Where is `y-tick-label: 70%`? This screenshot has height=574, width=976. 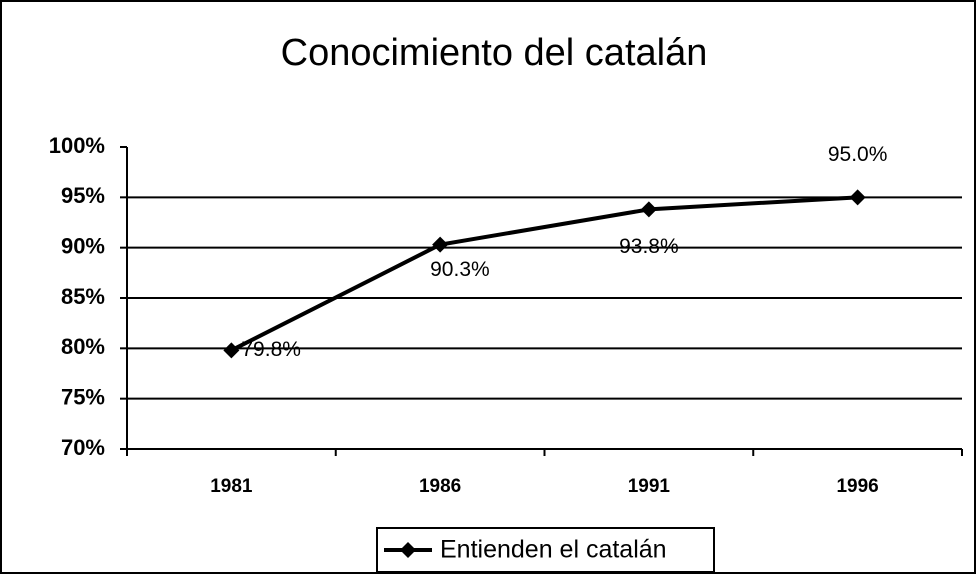 y-tick-label: 70% is located at coordinates (83, 447).